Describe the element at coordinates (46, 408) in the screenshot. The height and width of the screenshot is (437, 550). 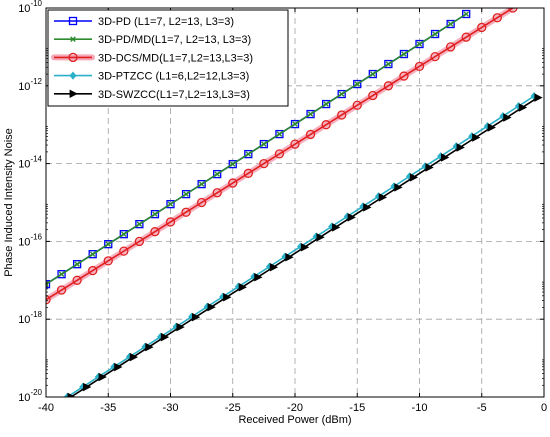
I see `tick-label-x: -40` at that location.